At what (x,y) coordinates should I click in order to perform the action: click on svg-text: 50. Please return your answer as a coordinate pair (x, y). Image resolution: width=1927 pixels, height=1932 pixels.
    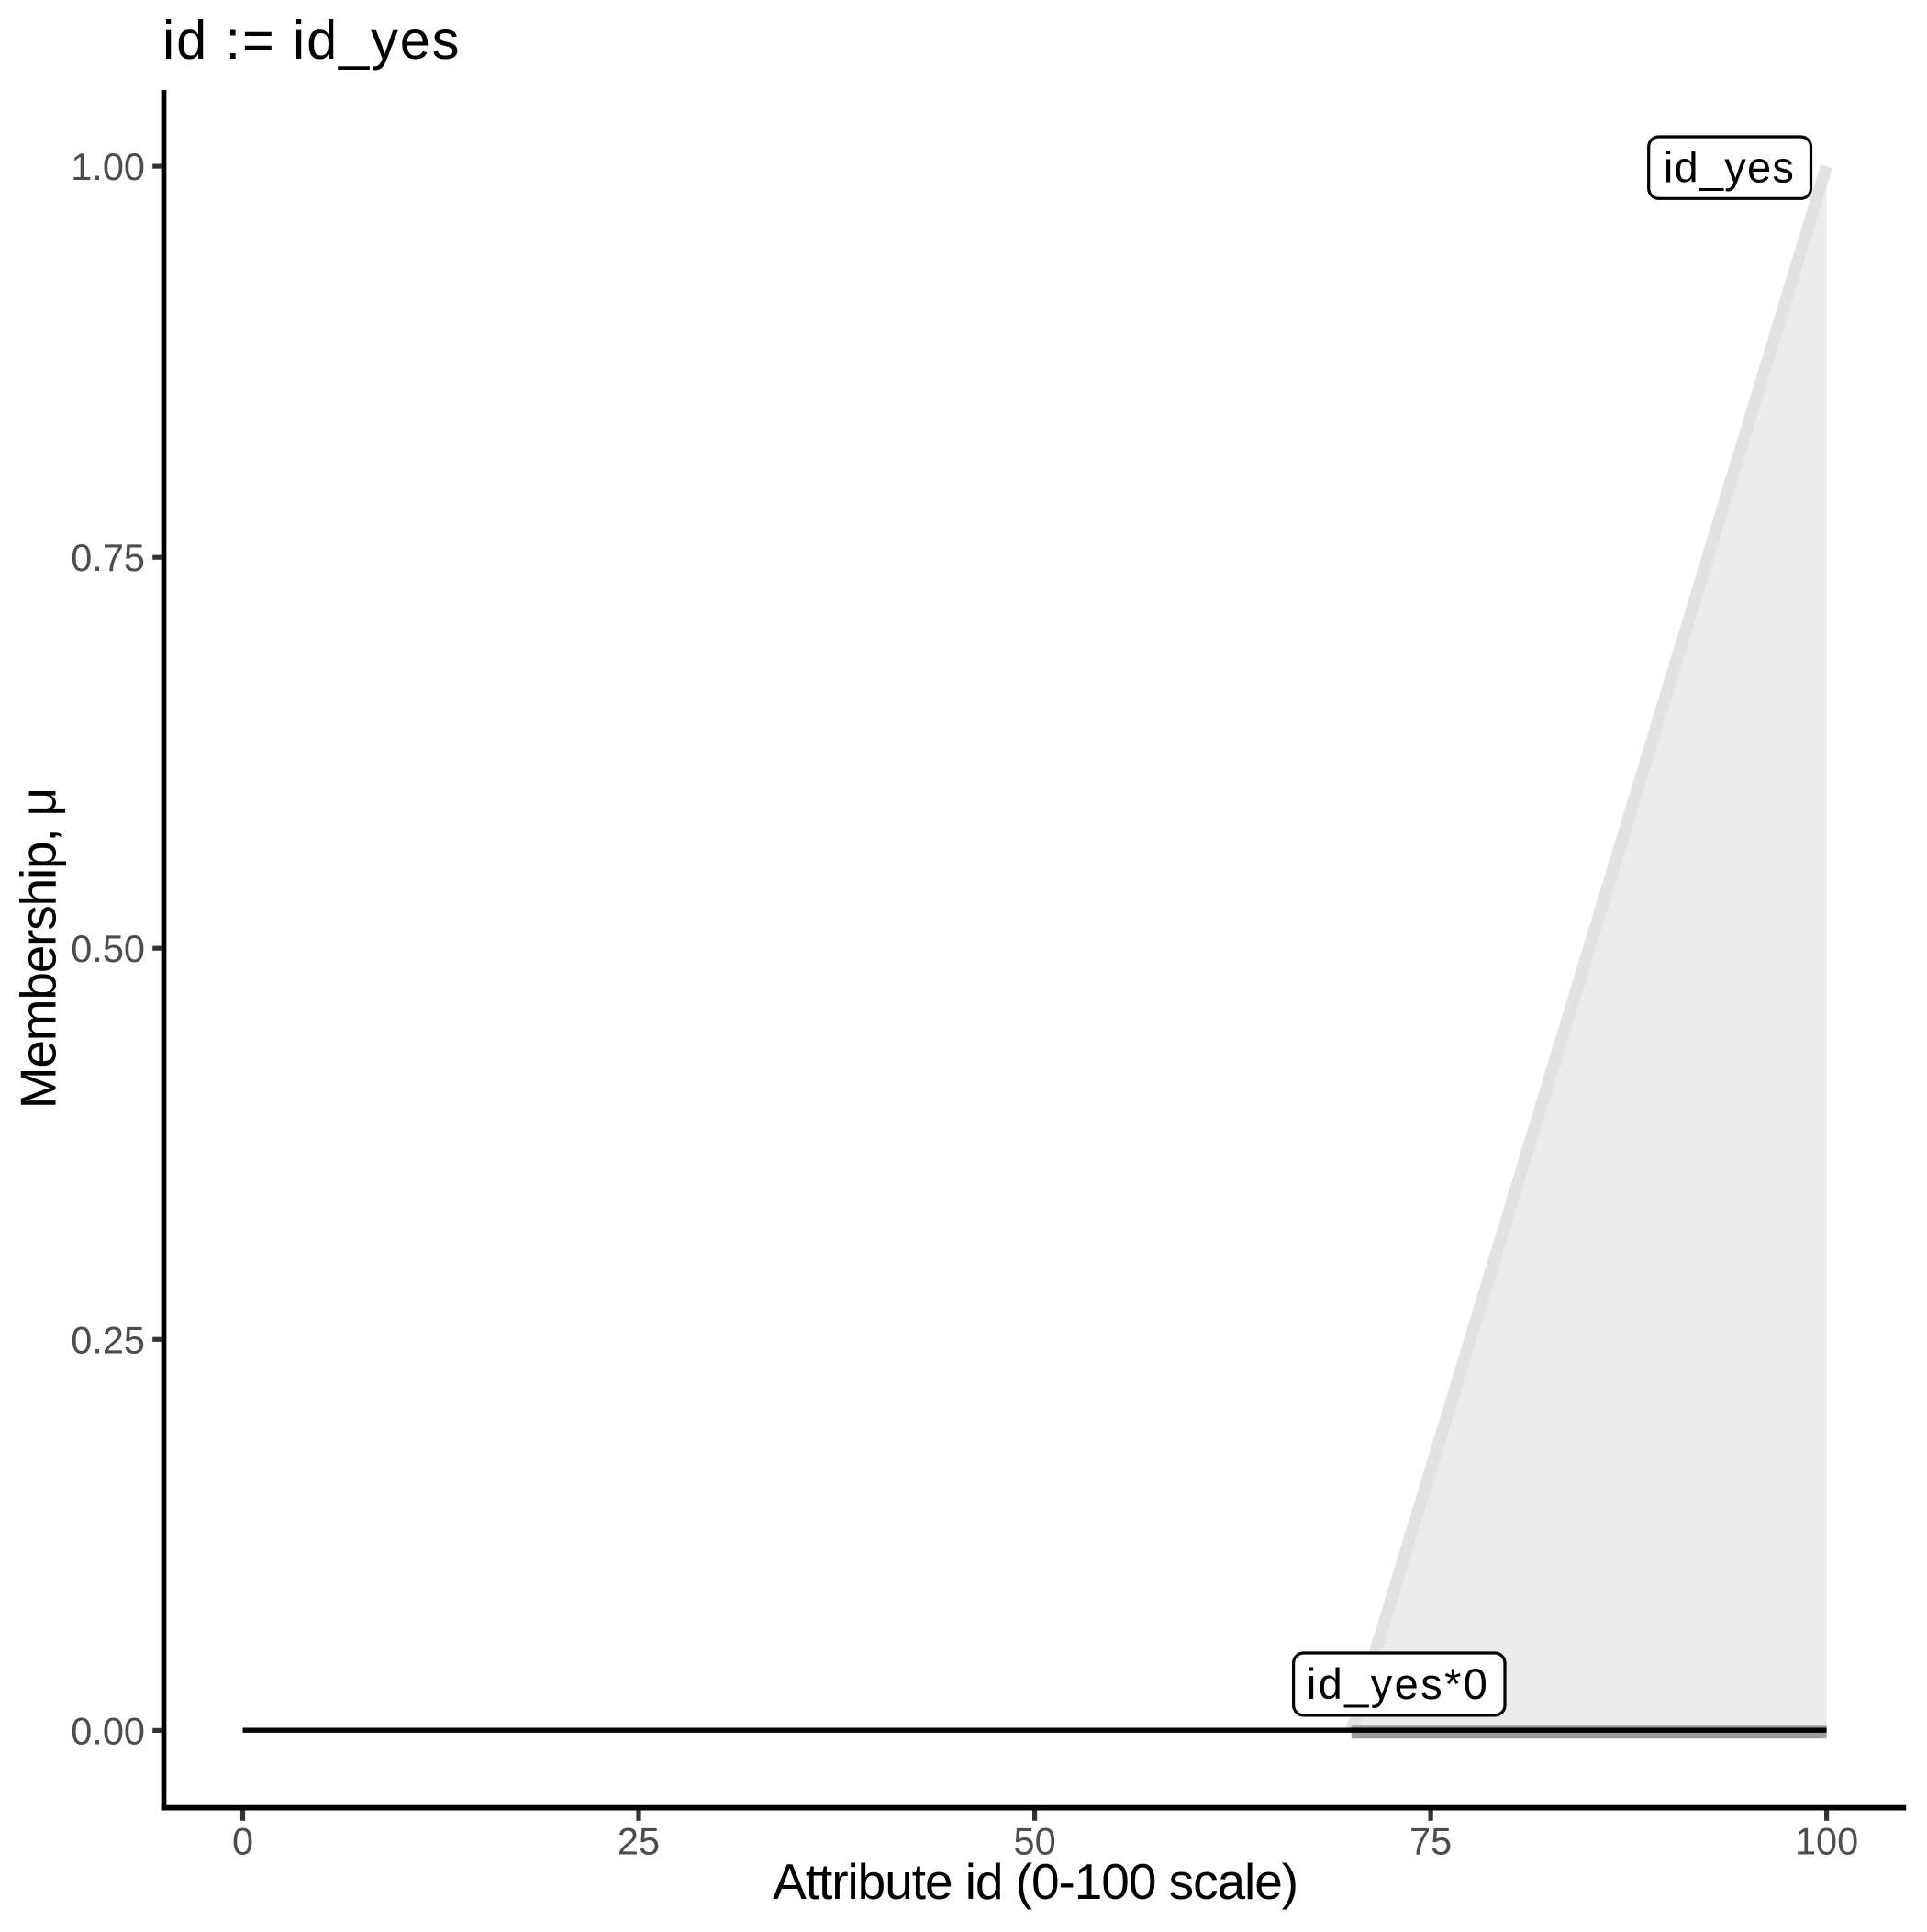
    Looking at the image, I should click on (1035, 1840).